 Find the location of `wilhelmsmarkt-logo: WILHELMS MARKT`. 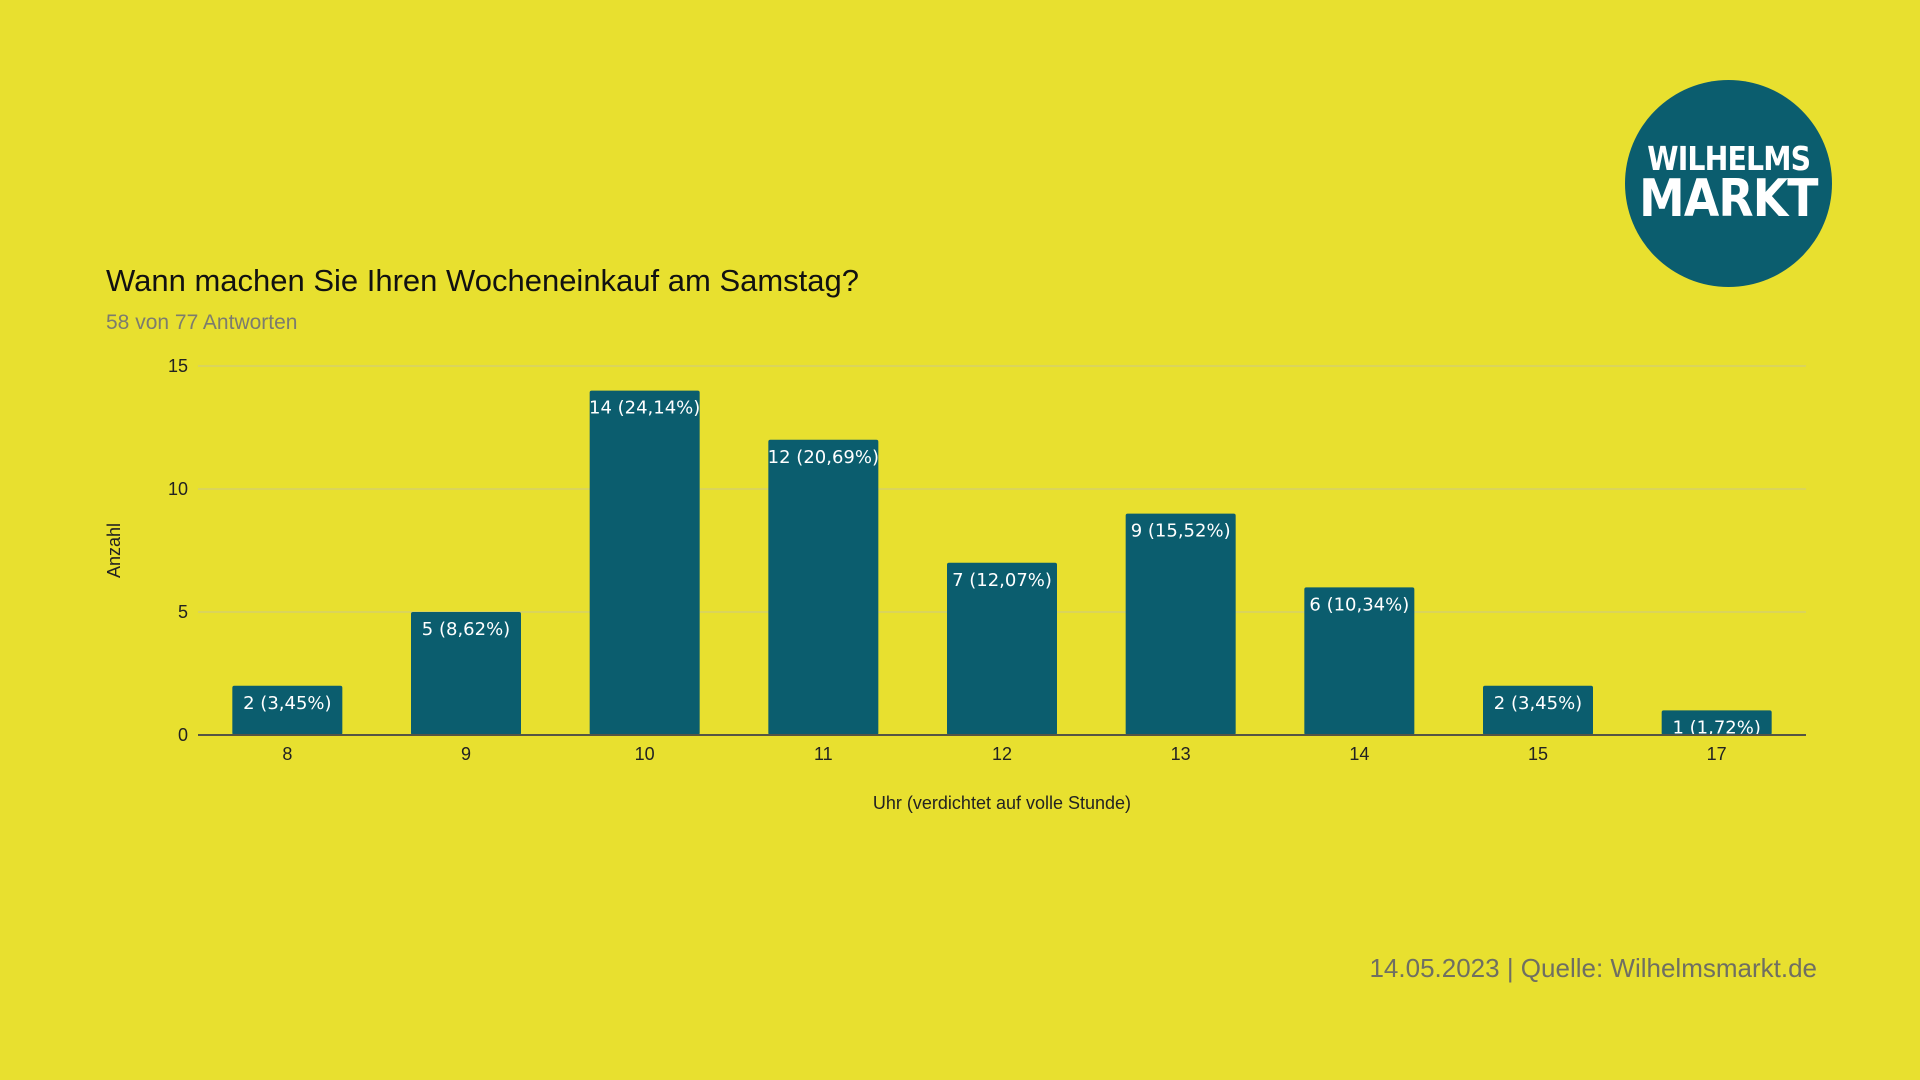

wilhelmsmarkt-logo: WILHELMS MARKT is located at coordinates (1728, 183).